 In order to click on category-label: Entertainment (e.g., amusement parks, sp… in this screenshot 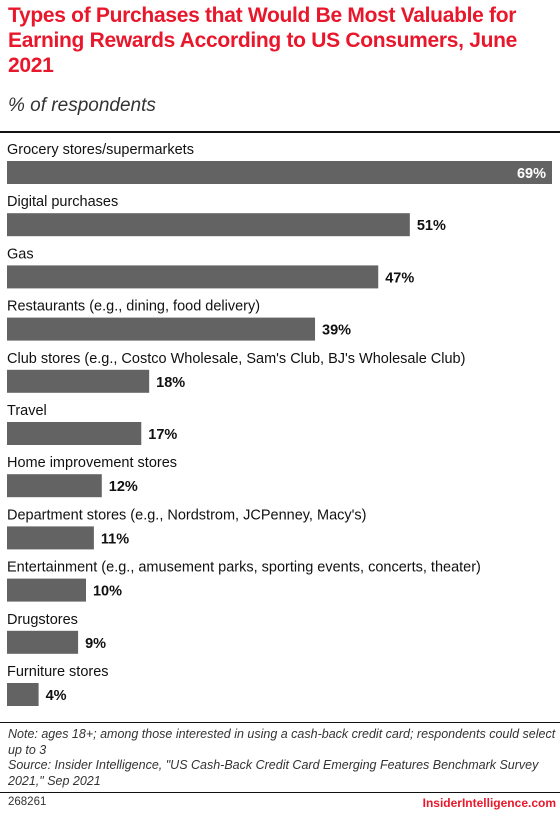, I will do `click(244, 568)`.